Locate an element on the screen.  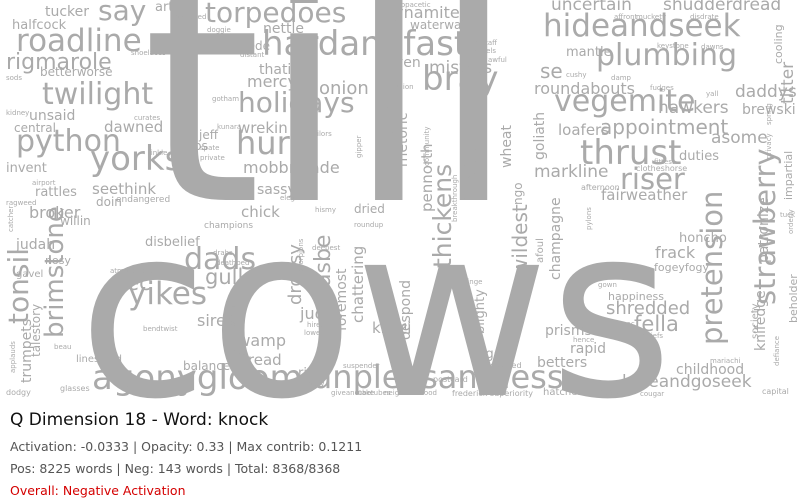
cloud-word-rec: rec is located at coordinates (134, 283).